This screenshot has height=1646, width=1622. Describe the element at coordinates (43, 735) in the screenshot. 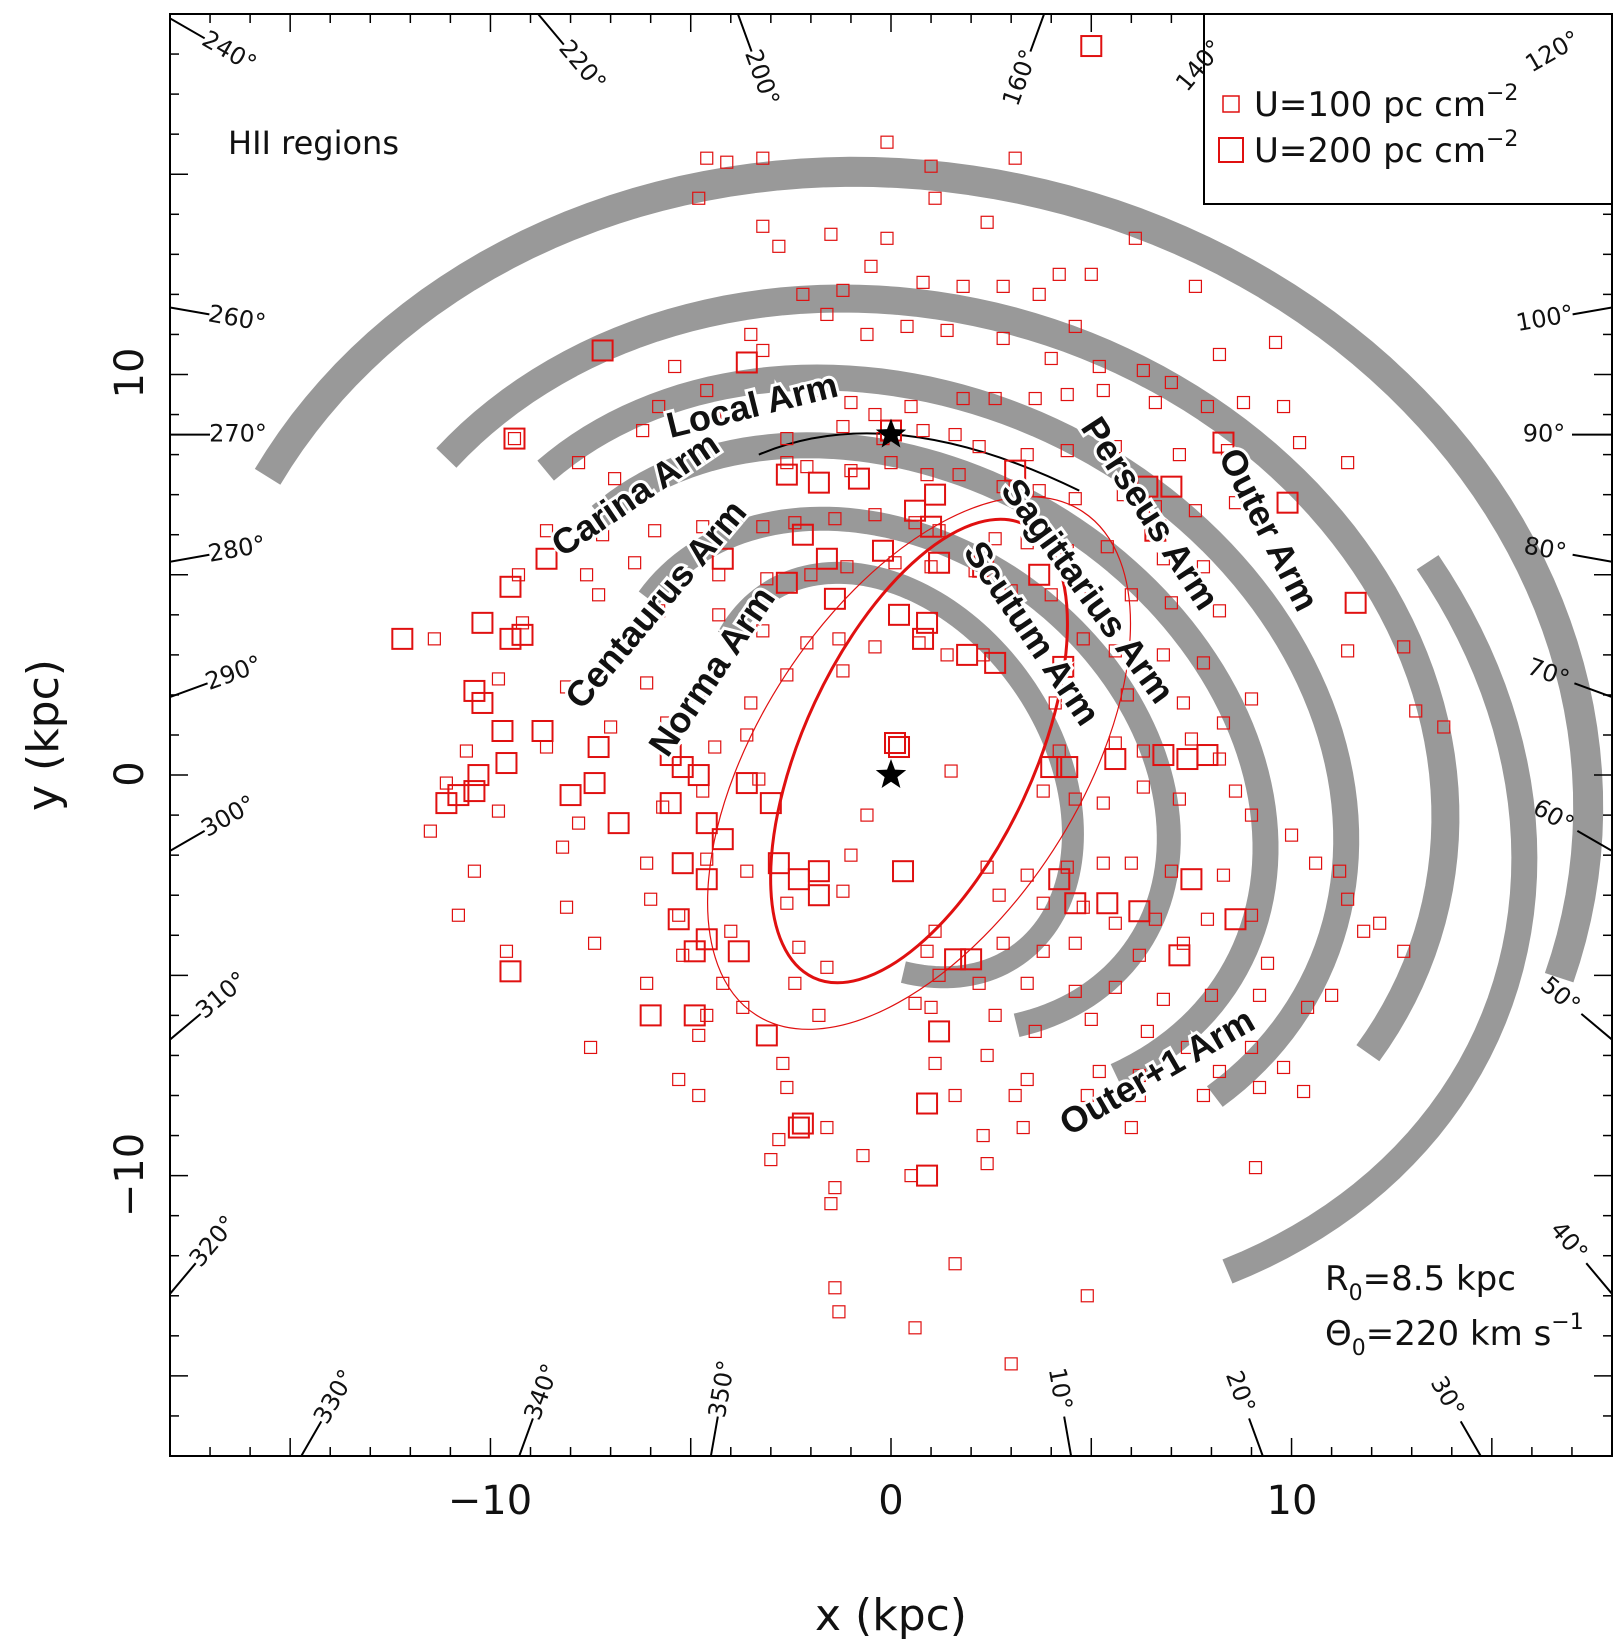

I see `y-axis-title: y (kpc)` at that location.